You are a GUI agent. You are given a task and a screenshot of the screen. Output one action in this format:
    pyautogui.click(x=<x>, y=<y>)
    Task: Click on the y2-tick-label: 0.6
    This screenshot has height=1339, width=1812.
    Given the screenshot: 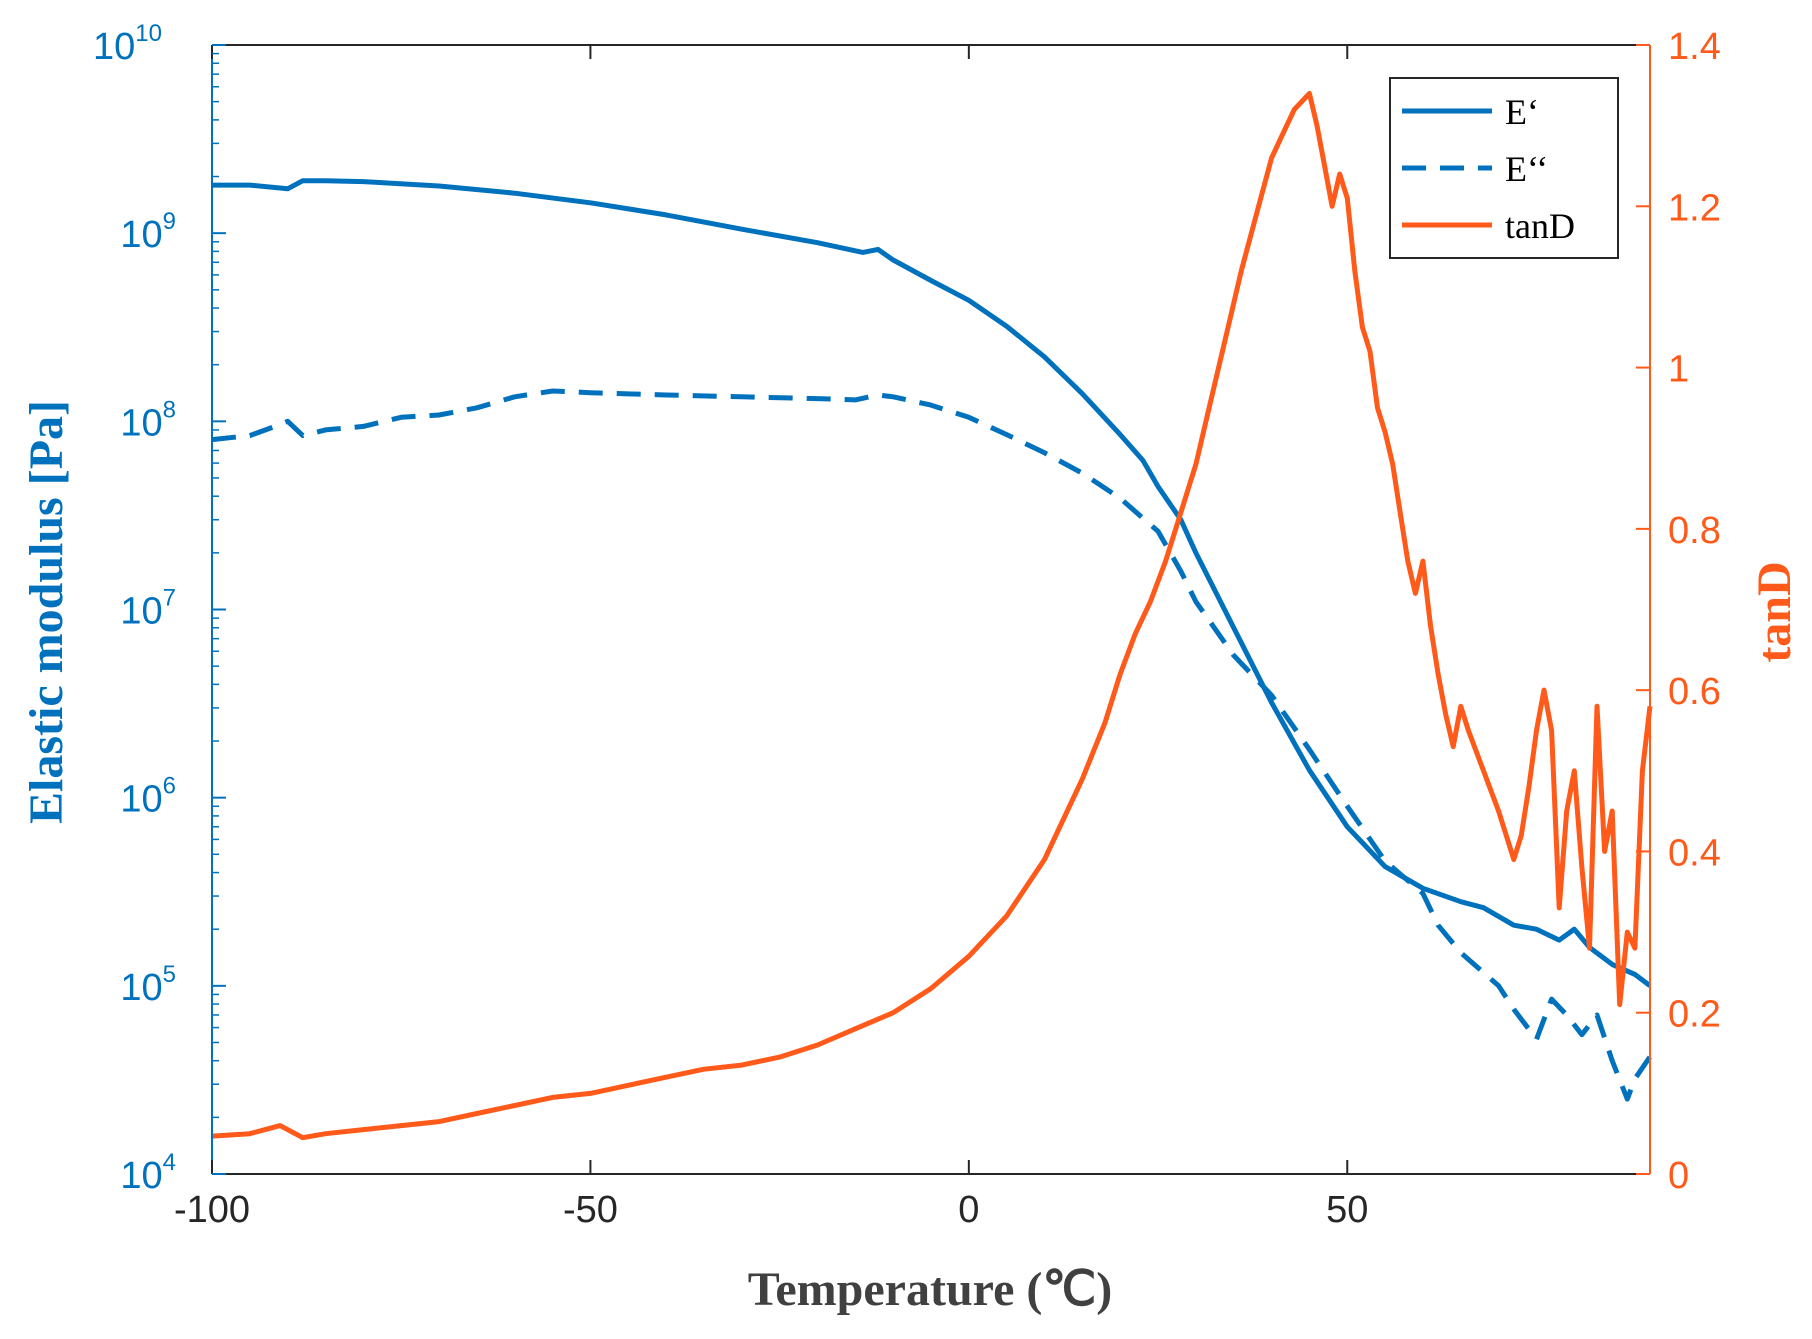 What is the action you would take?
    pyautogui.click(x=1694, y=692)
    